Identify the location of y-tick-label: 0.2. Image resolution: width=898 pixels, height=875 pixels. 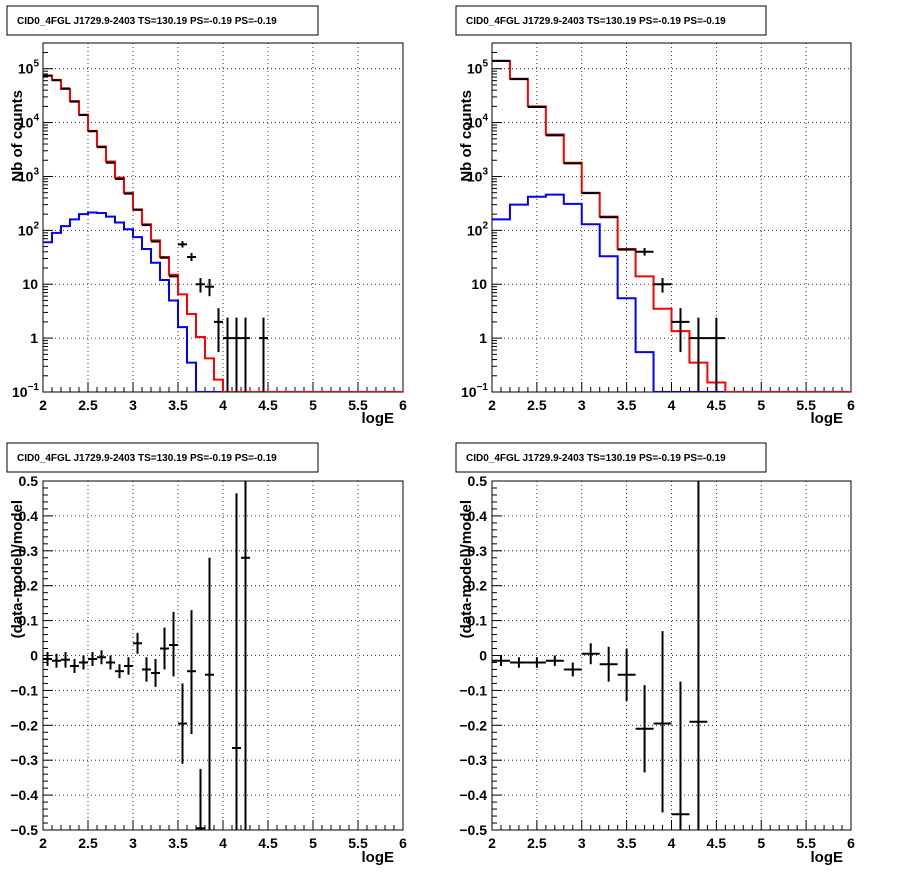
(478, 586).